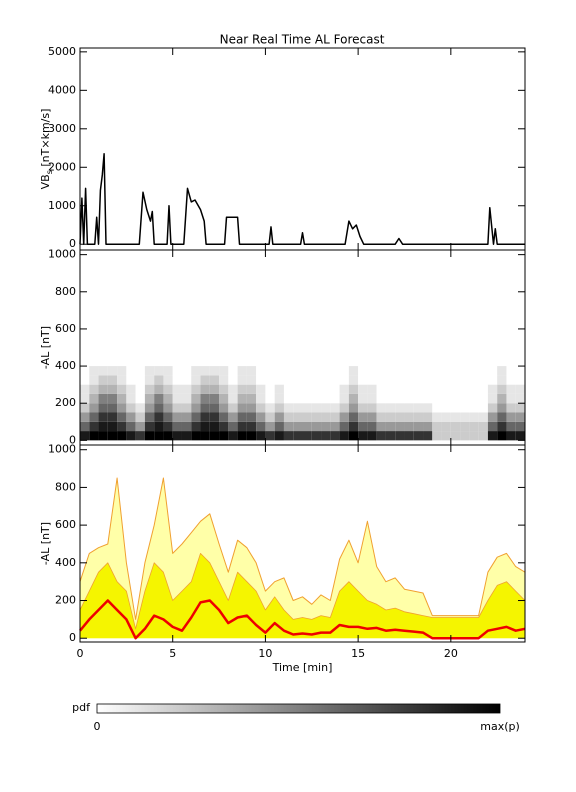  What do you see at coordinates (81, 707) in the screenshot?
I see `colorbar-title: pdf` at bounding box center [81, 707].